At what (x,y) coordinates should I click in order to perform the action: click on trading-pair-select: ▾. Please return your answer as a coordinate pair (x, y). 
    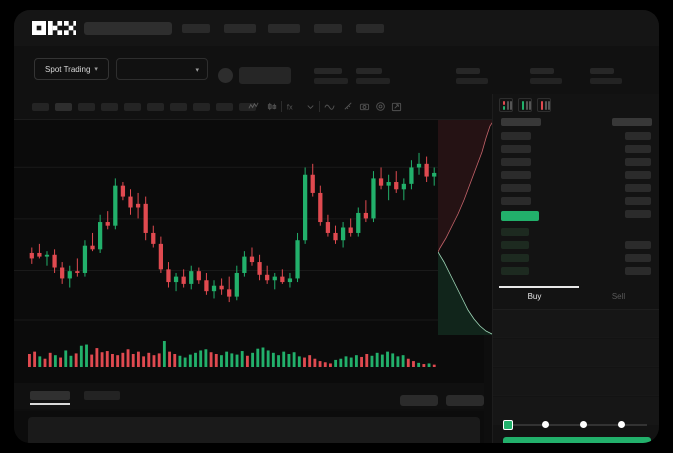
    Looking at the image, I should click on (162, 69).